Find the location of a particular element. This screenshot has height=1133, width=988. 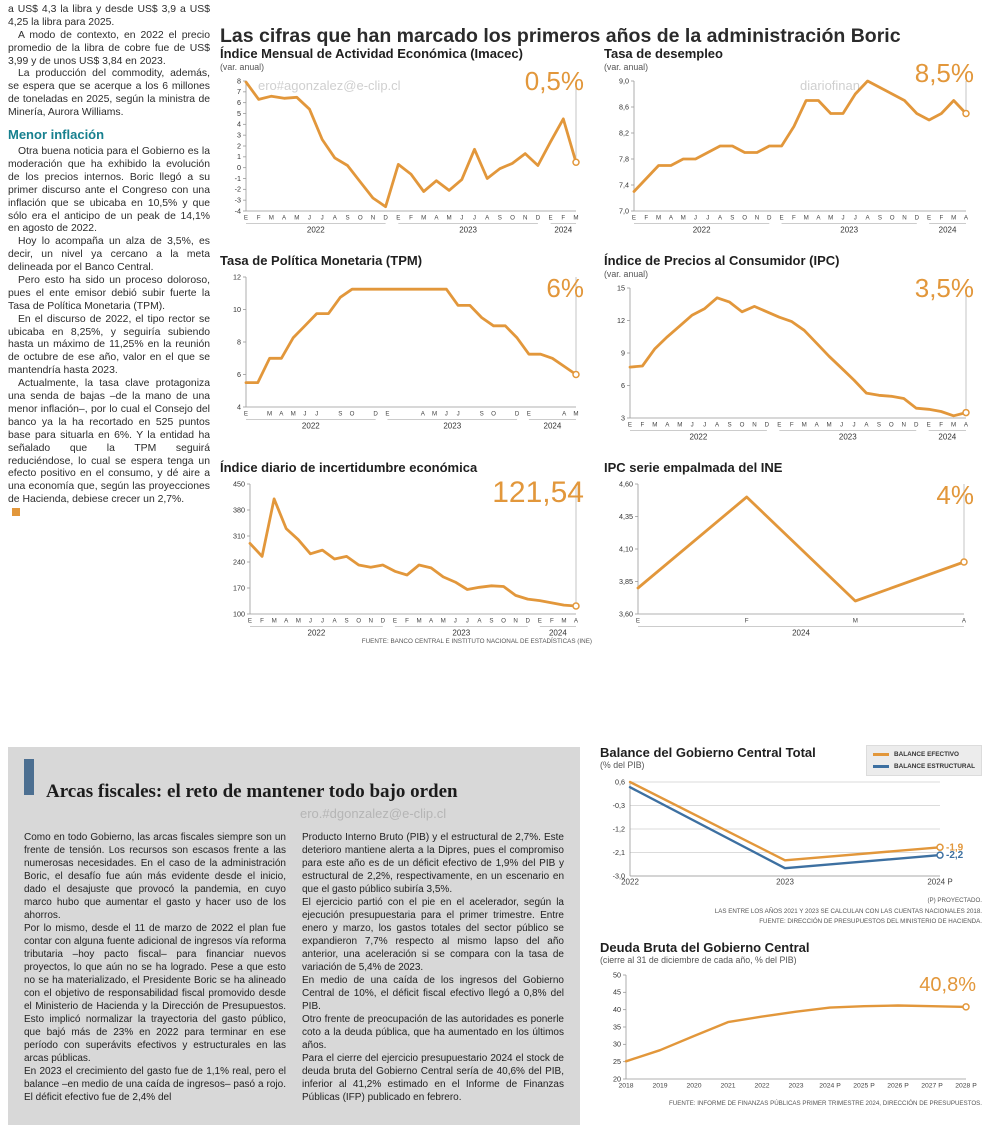

line-chart-tpm: 12 10 8 6 4 E M A M J J S O D E A M J J S O D E A M 2022 2023 2024 is located at coordinates (406, 352).